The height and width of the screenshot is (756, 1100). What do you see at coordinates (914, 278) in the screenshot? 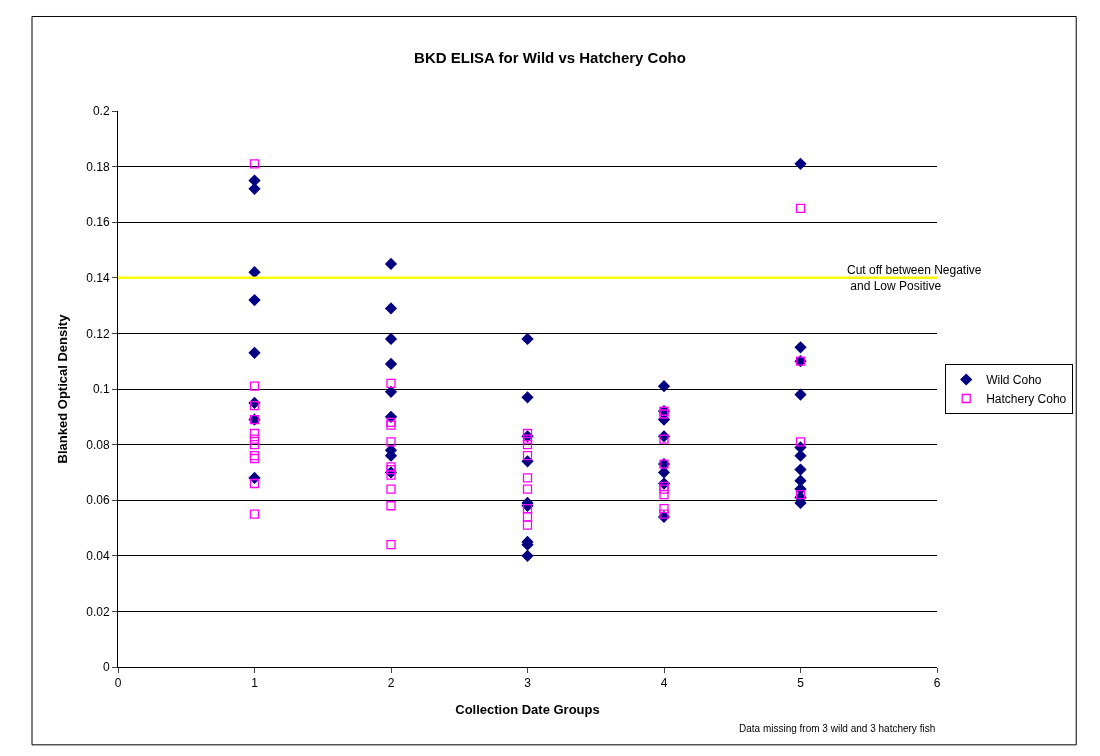
I see `ref-line-label: Cut off between Negative and Low Positive` at bounding box center [914, 278].